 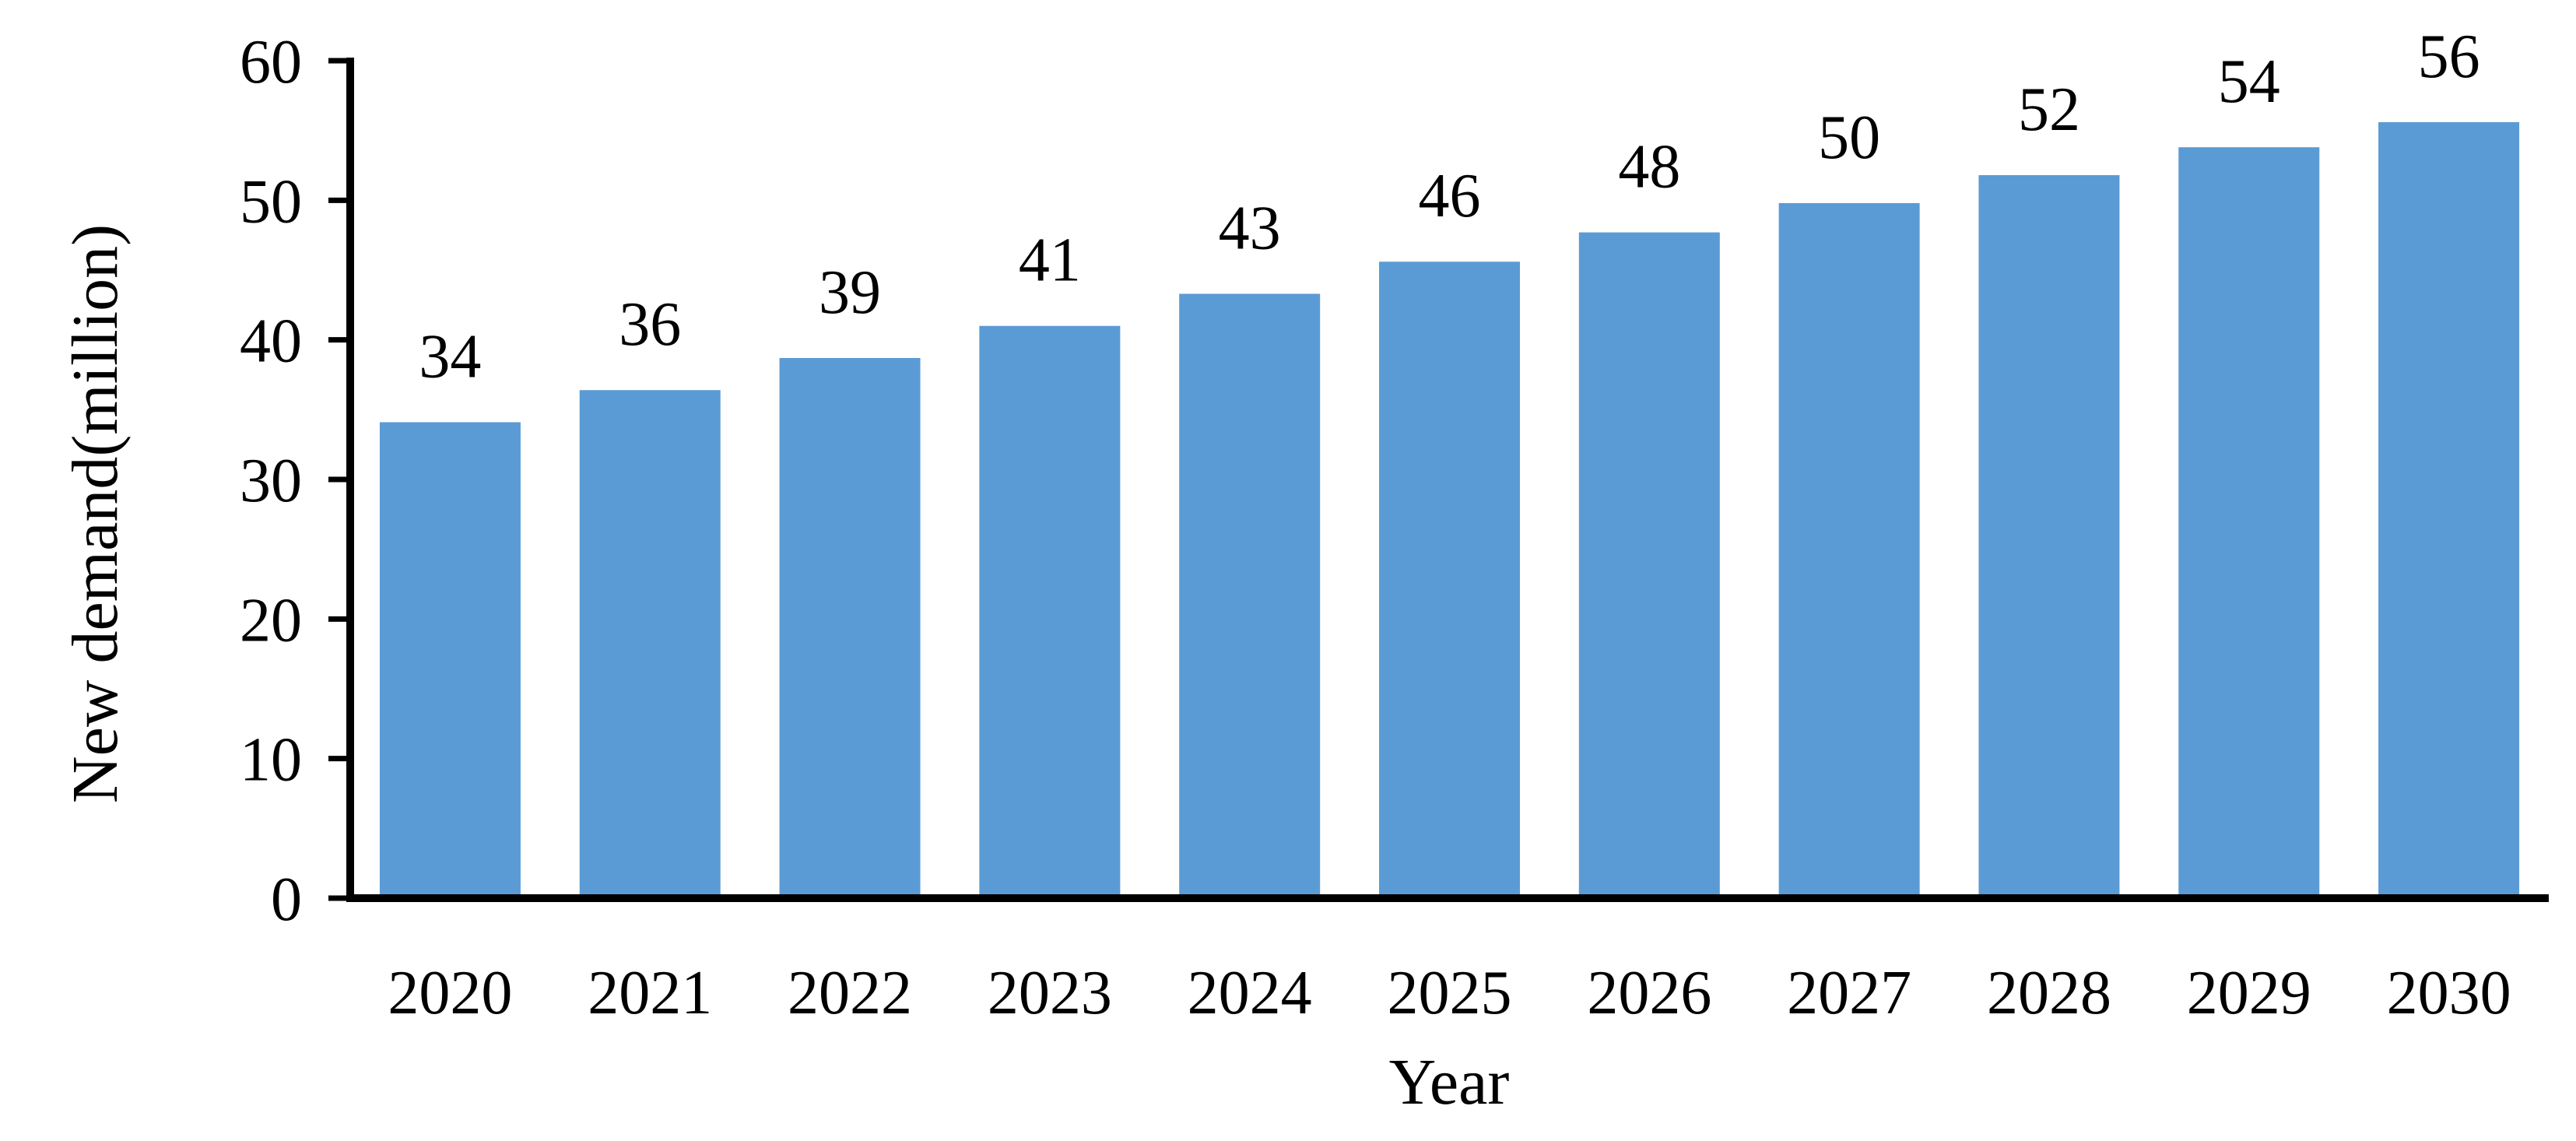 What do you see at coordinates (1849, 993) in the screenshot?
I see `x-tick-label-2027: 2027` at bounding box center [1849, 993].